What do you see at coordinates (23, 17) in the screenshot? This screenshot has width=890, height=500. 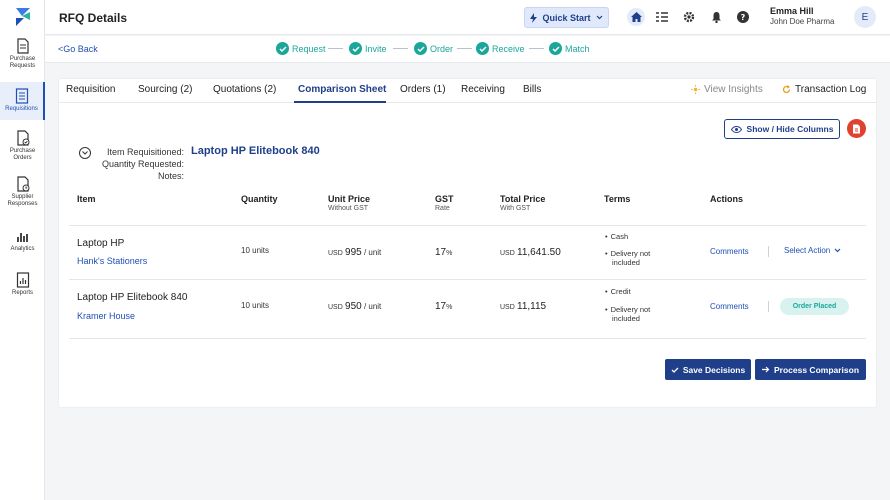 I see `app-logo` at bounding box center [23, 17].